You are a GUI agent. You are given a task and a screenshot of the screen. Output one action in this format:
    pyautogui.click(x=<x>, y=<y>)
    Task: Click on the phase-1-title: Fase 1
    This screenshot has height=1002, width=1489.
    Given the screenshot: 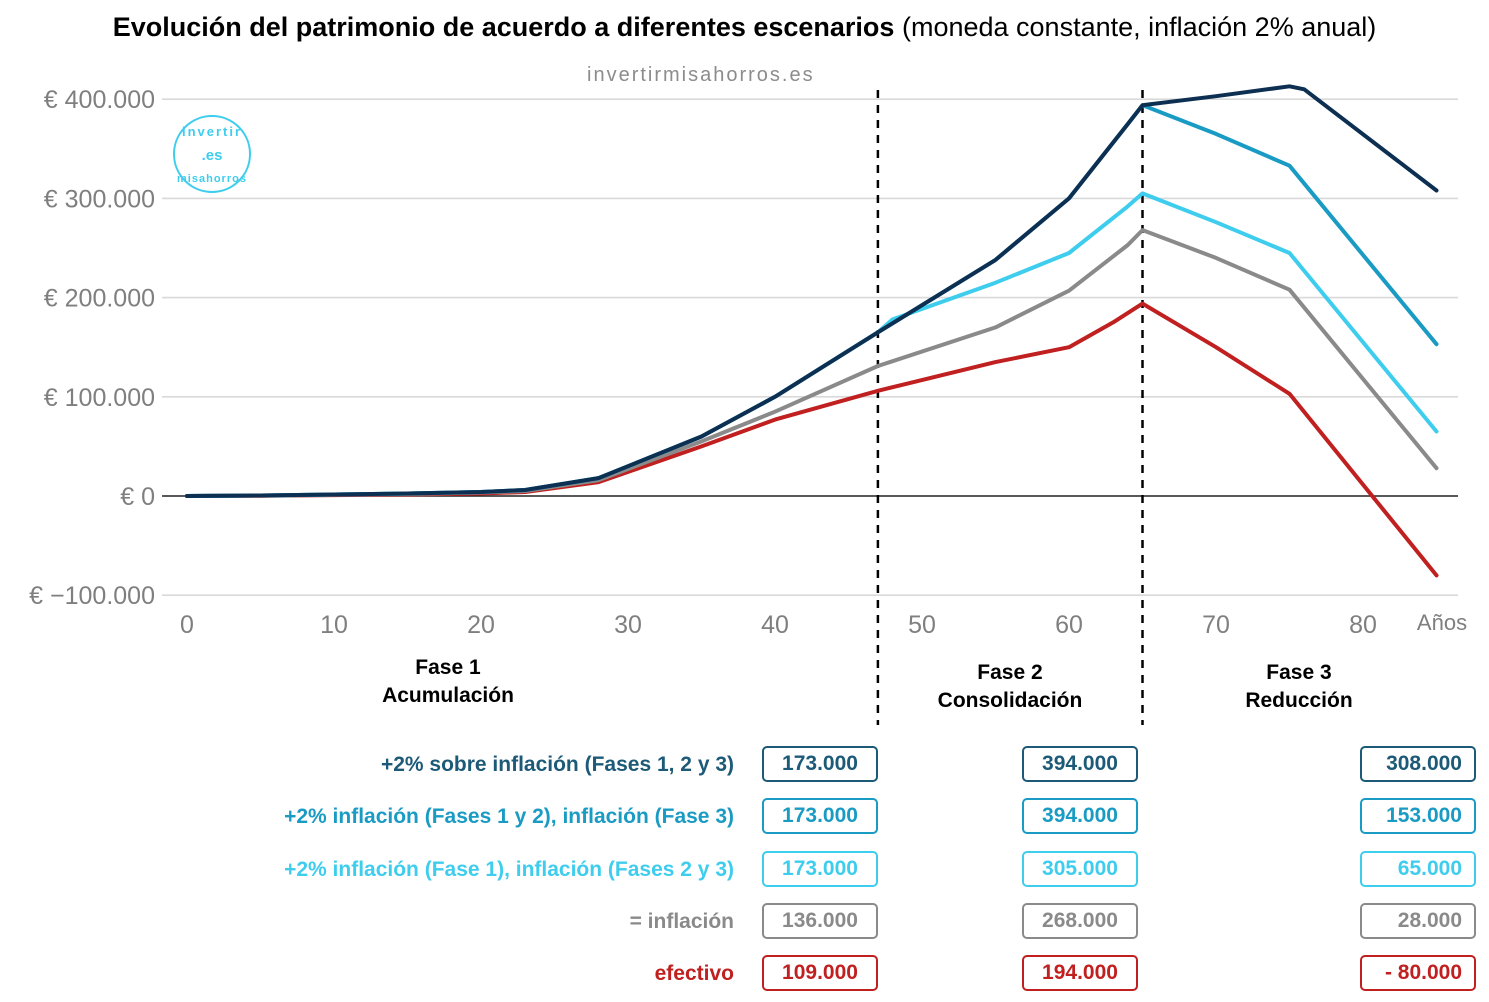 What is the action you would take?
    pyautogui.click(x=448, y=667)
    